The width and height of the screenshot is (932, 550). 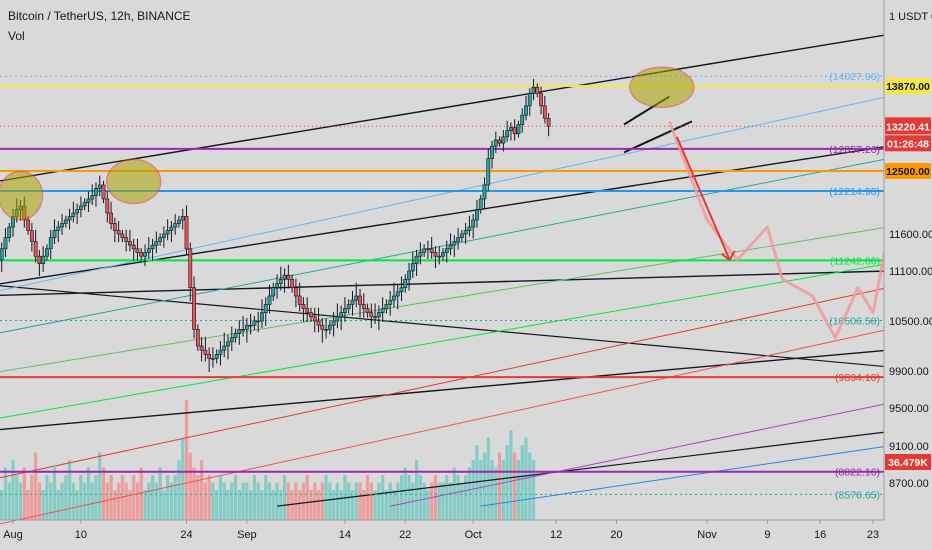 What do you see at coordinates (441, 530) in the screenshot?
I see `time-axis: Aug 10 24 Sep 14 22 Oct 12 20 Nov 9 16 23` at bounding box center [441, 530].